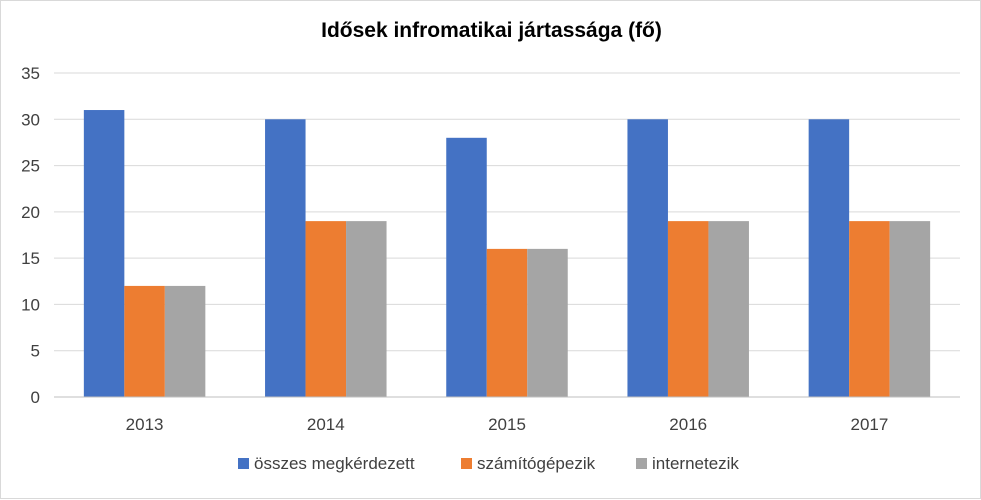 The image size is (981, 500). What do you see at coordinates (30, 73) in the screenshot?
I see `y-tick-label: 35` at bounding box center [30, 73].